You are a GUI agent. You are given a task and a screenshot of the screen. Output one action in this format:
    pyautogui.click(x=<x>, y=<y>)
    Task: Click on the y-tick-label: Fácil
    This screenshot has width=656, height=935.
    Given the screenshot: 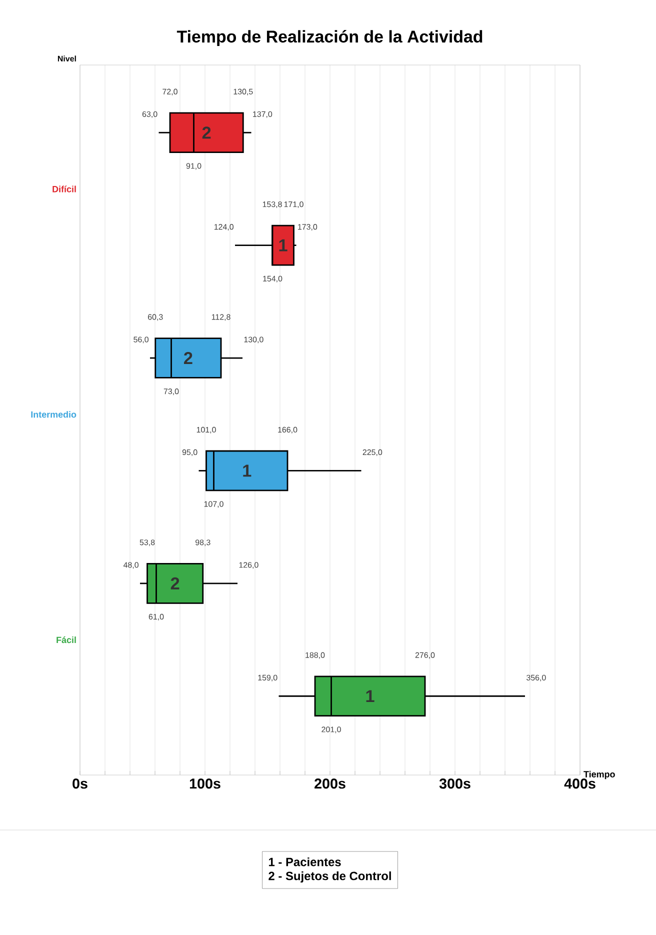 What is the action you would take?
    pyautogui.click(x=66, y=640)
    